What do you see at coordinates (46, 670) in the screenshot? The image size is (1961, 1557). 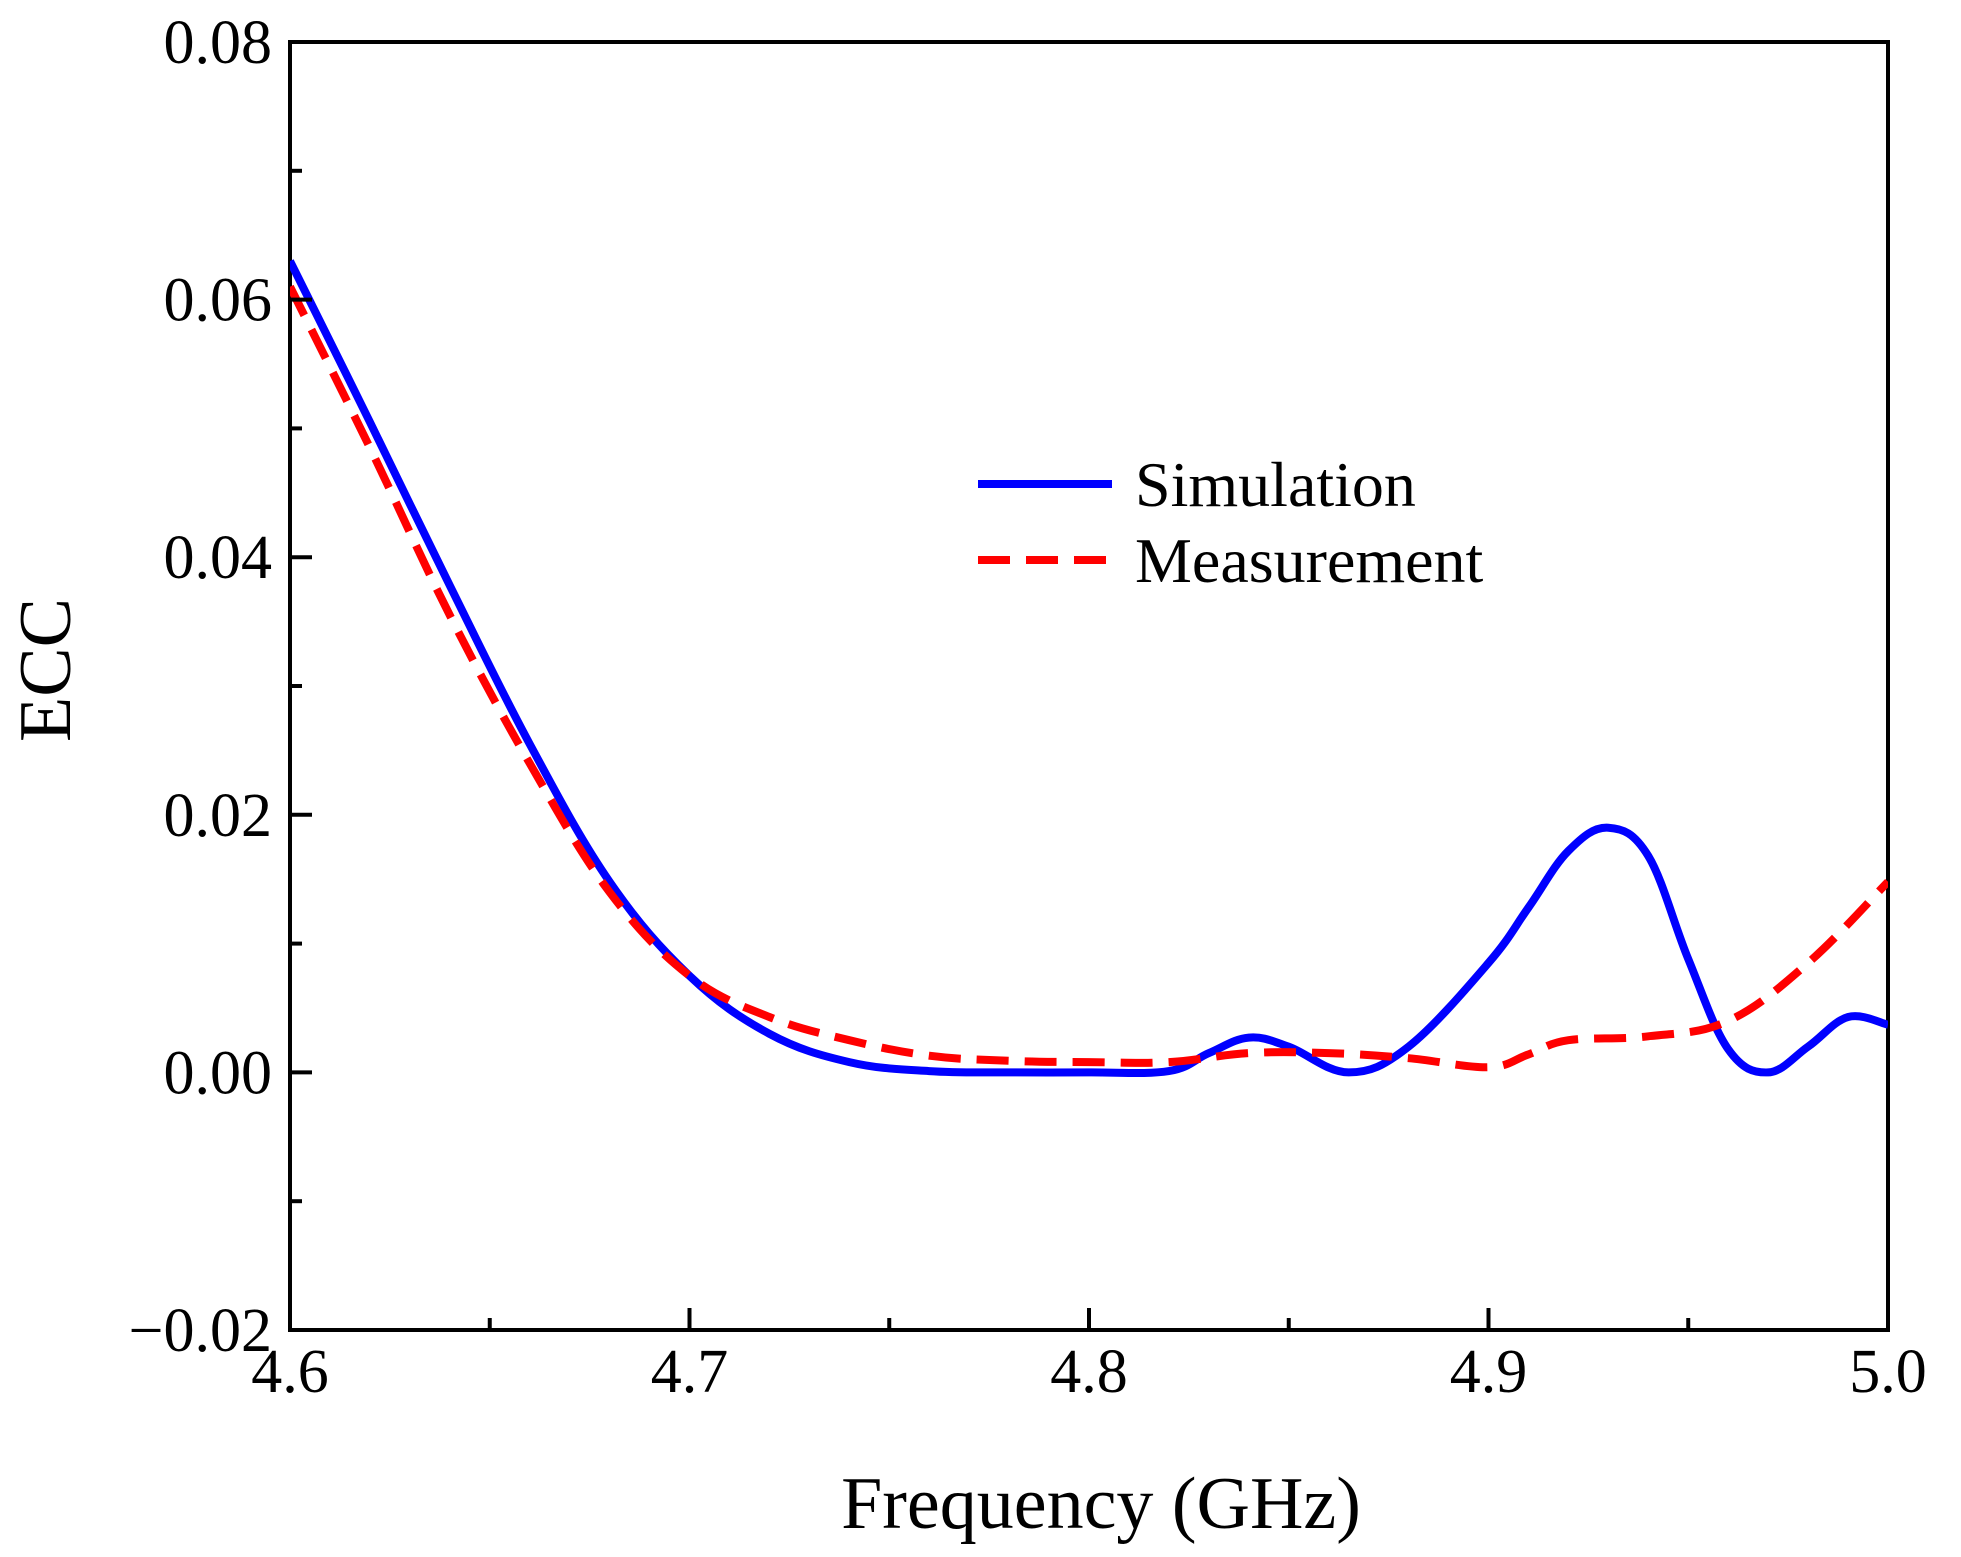 I see `y-axis-title: ECC` at bounding box center [46, 670].